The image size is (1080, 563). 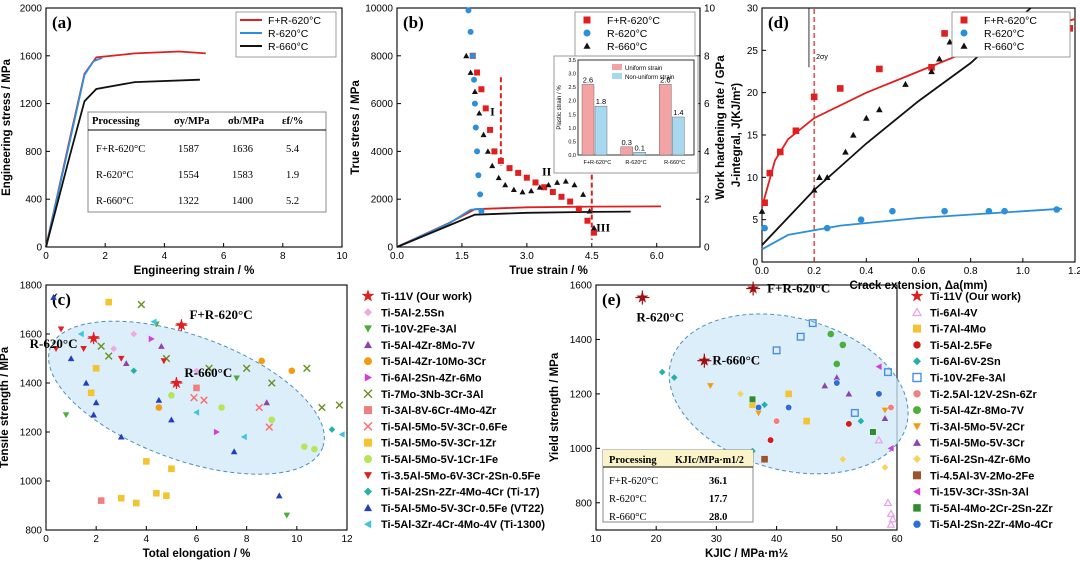 I want to click on inset-y-tick-label: 0.0, so click(x=572, y=156).